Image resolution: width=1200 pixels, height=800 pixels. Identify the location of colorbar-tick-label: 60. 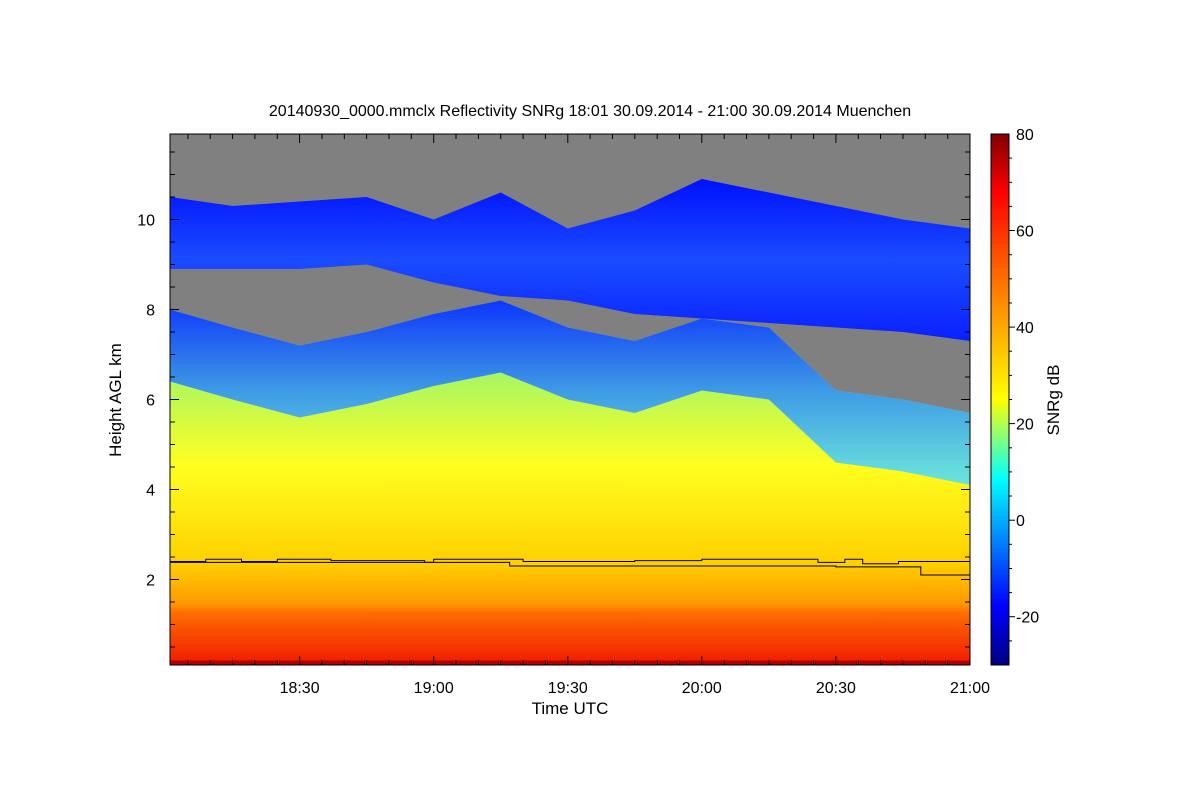
(1025, 232).